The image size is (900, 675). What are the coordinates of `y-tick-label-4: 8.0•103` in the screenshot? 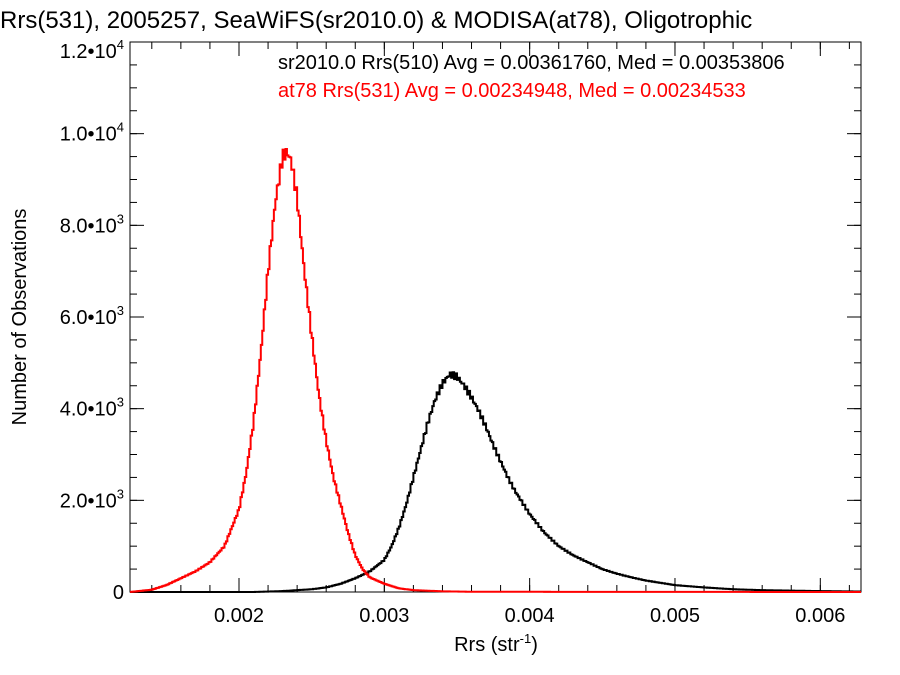 It's located at (92, 224).